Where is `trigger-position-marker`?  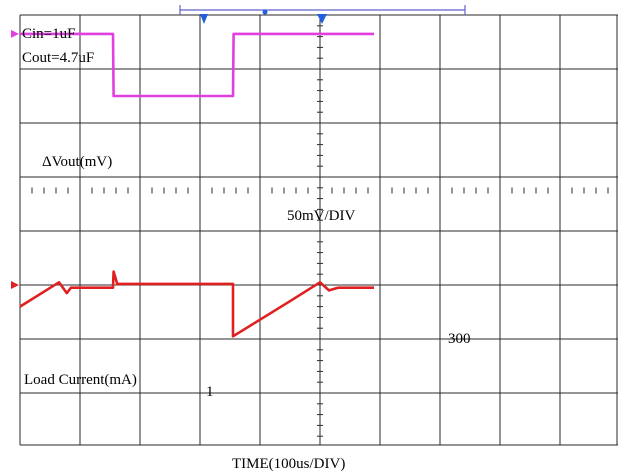
trigger-position-marker is located at coordinates (204, 19).